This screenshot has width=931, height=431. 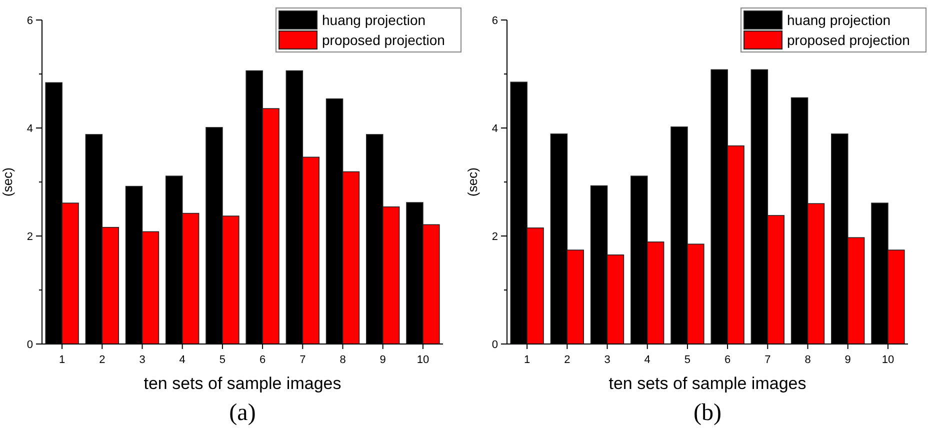 What do you see at coordinates (242, 413) in the screenshot?
I see `text: (a)` at bounding box center [242, 413].